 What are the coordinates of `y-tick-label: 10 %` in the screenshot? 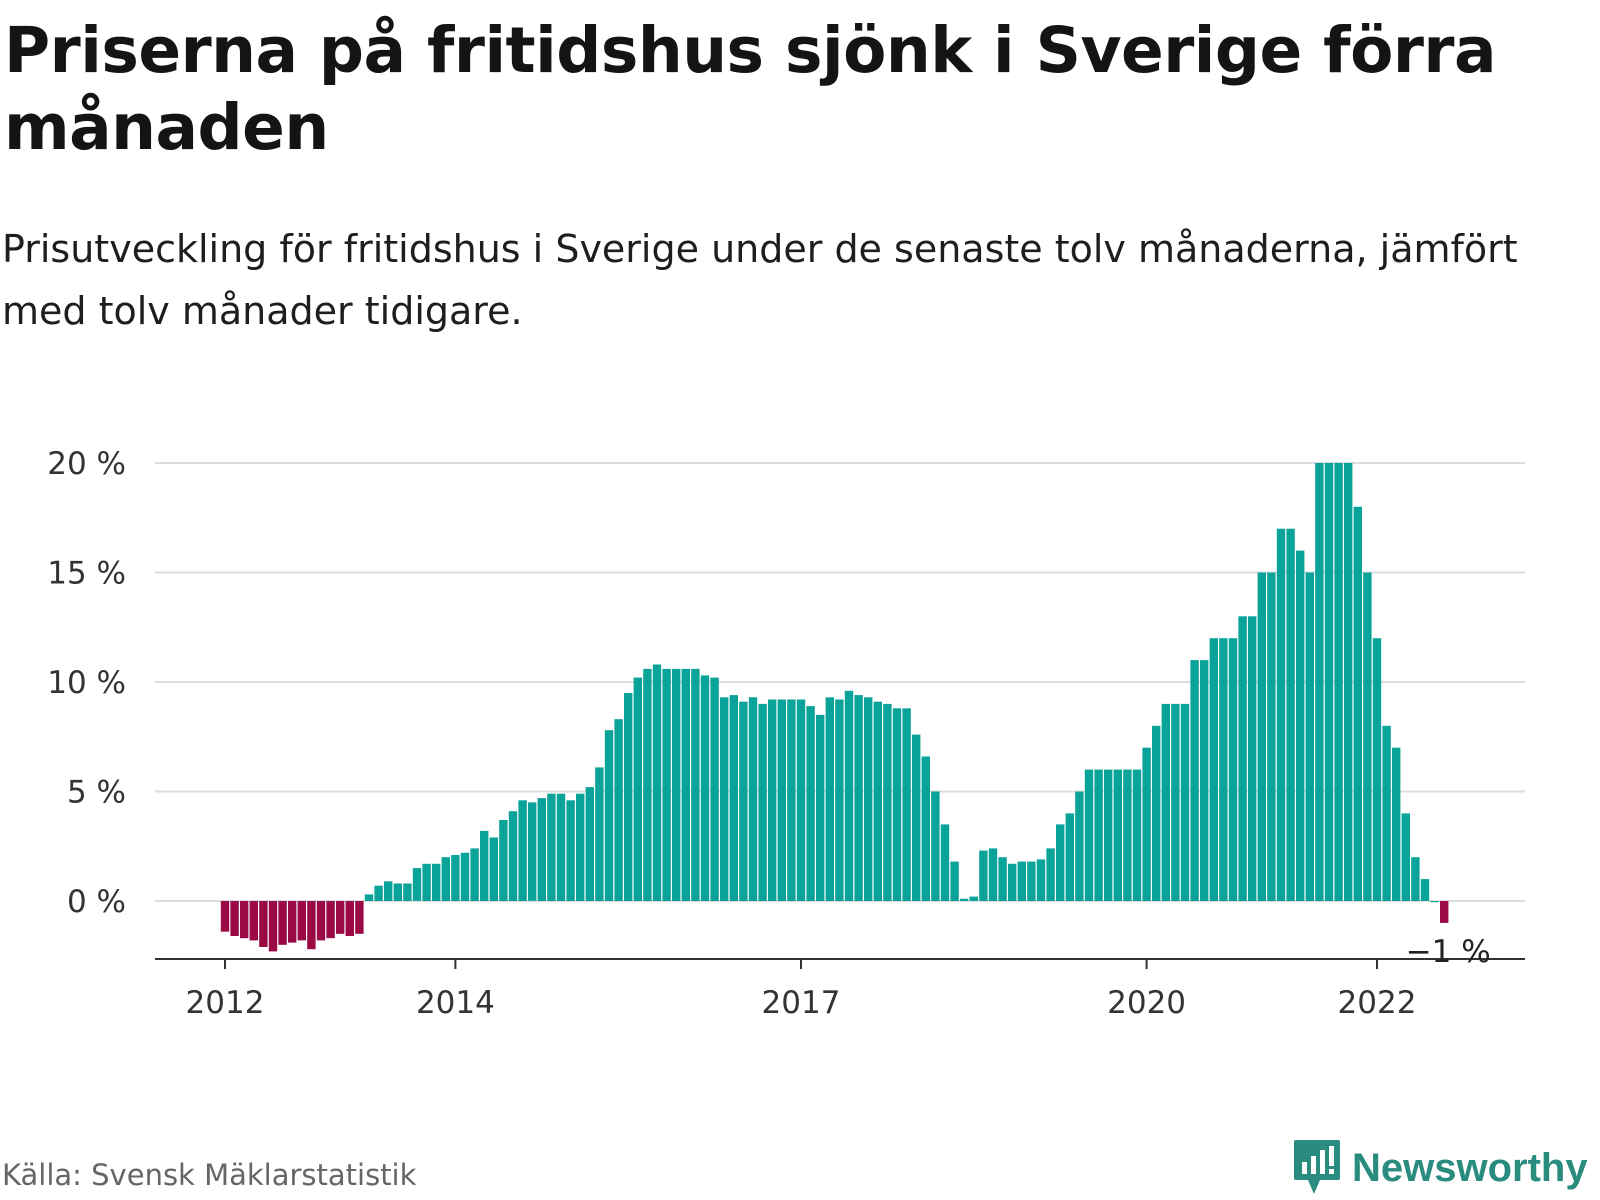 It's located at (86, 683).